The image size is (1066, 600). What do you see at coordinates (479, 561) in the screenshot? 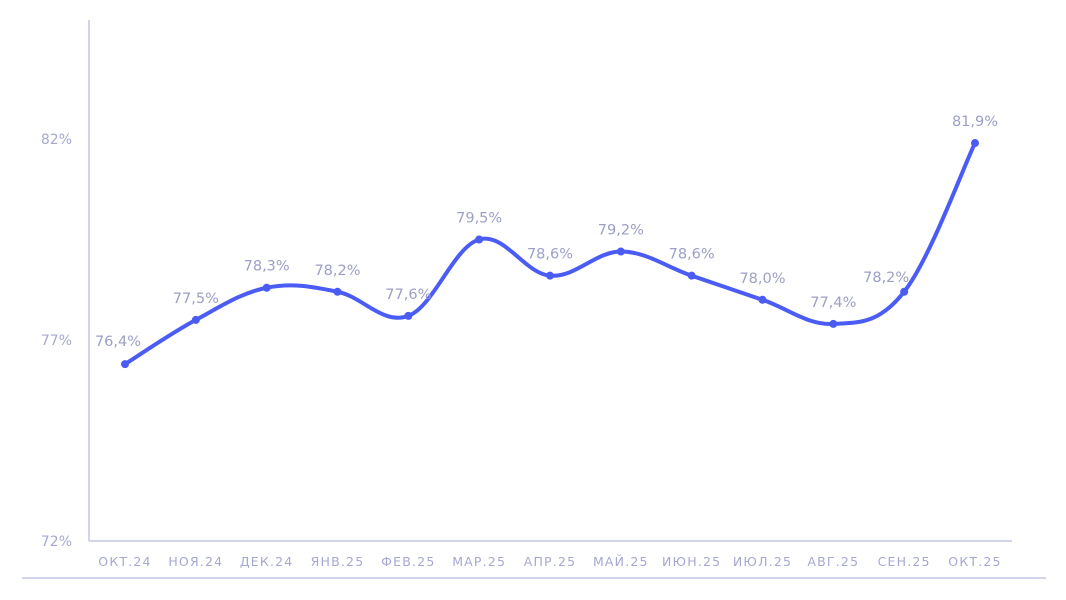
I see `x-tick-label: МАР.25` at bounding box center [479, 561].